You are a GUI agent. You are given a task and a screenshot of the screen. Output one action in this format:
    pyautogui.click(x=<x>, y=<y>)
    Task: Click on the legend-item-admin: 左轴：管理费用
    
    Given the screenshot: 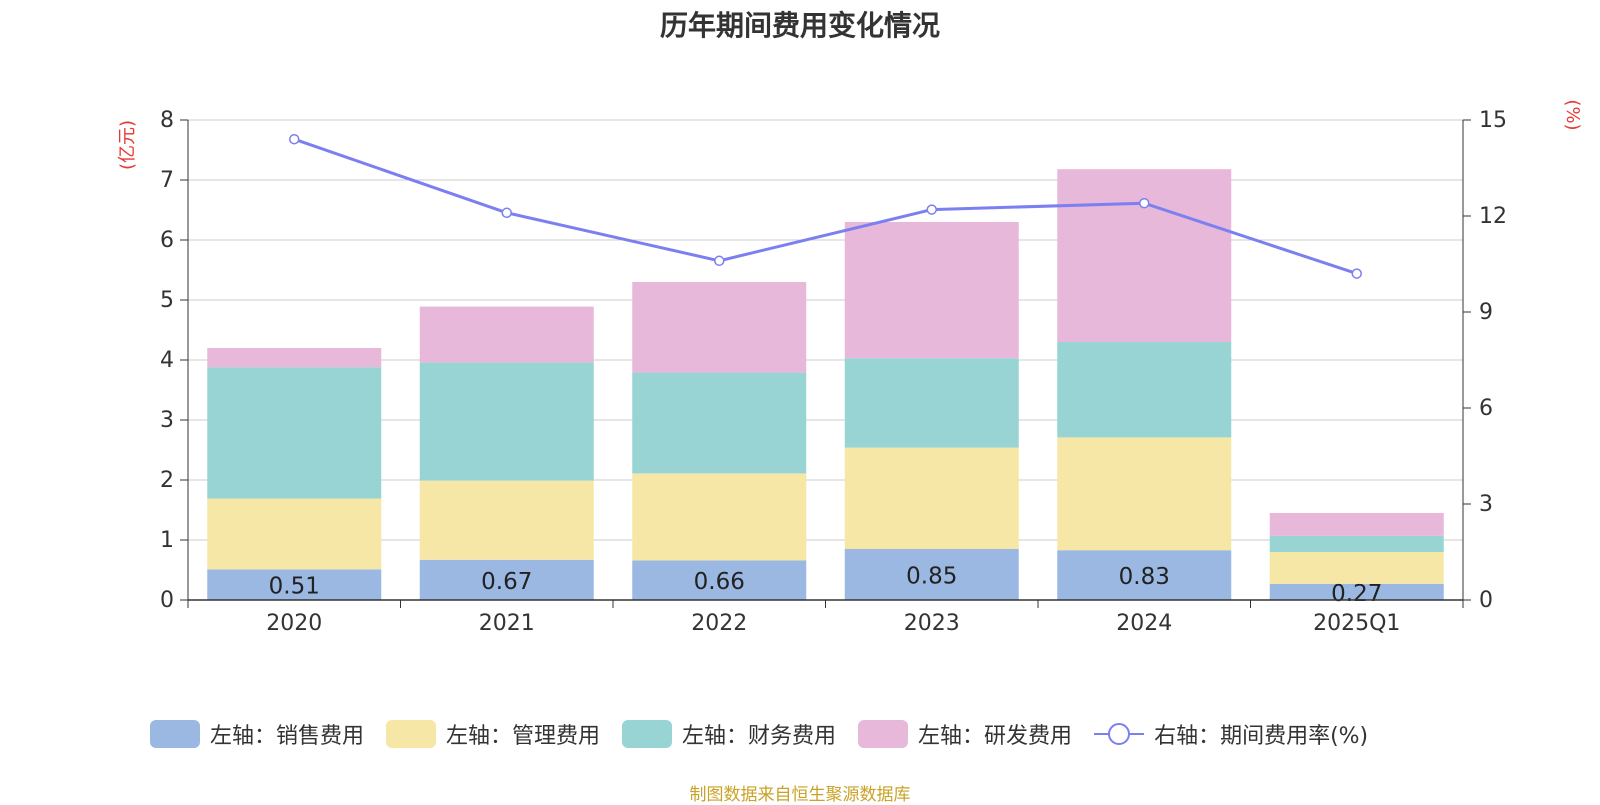 What is the action you would take?
    pyautogui.click(x=493, y=734)
    